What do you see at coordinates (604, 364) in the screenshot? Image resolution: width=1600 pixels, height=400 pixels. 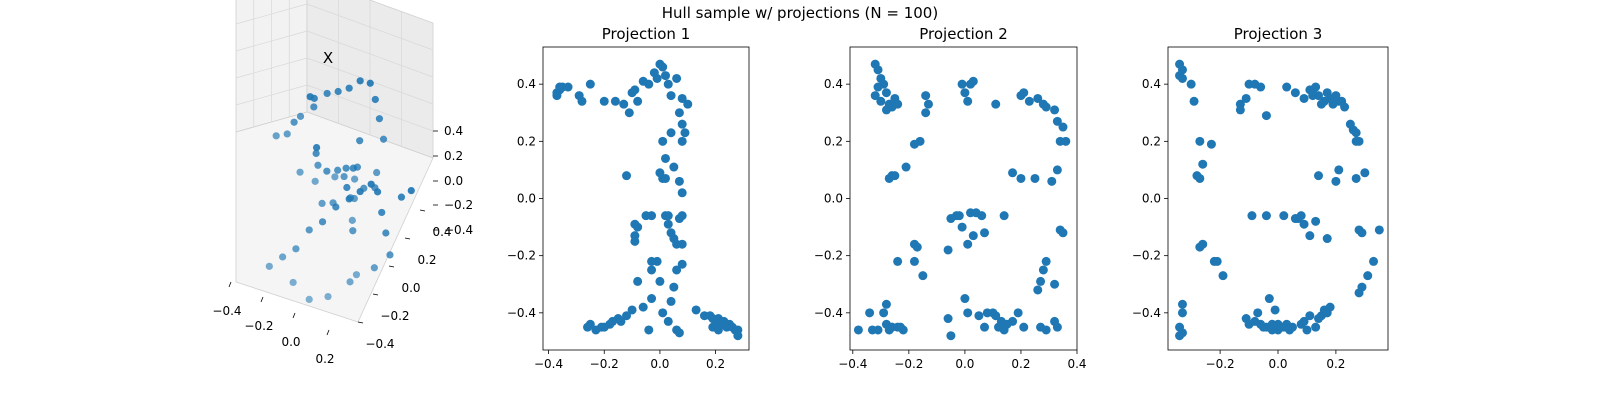 I see `projection-1-x-tick-label: −0.2` at bounding box center [604, 364].